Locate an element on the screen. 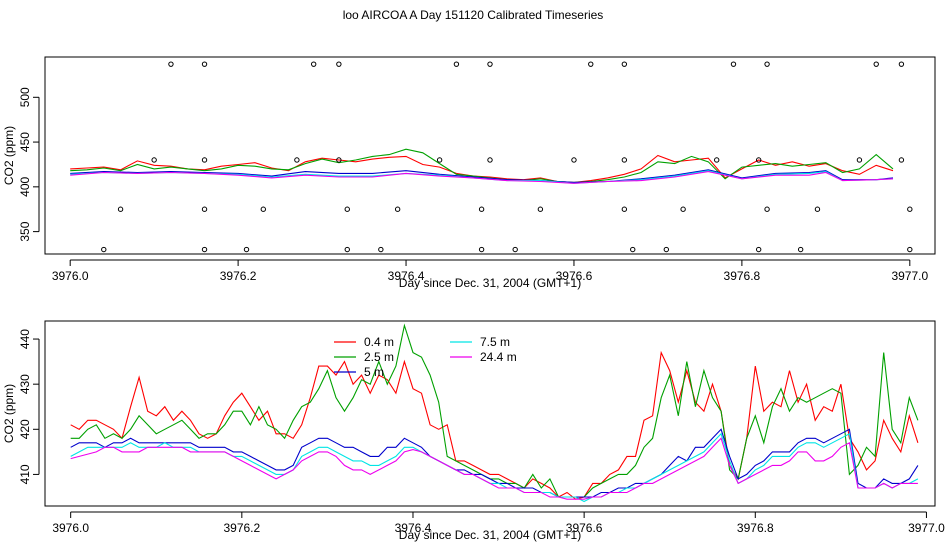 This screenshot has height=550, width=950. series-line-5-m is located at coordinates (494, 463).